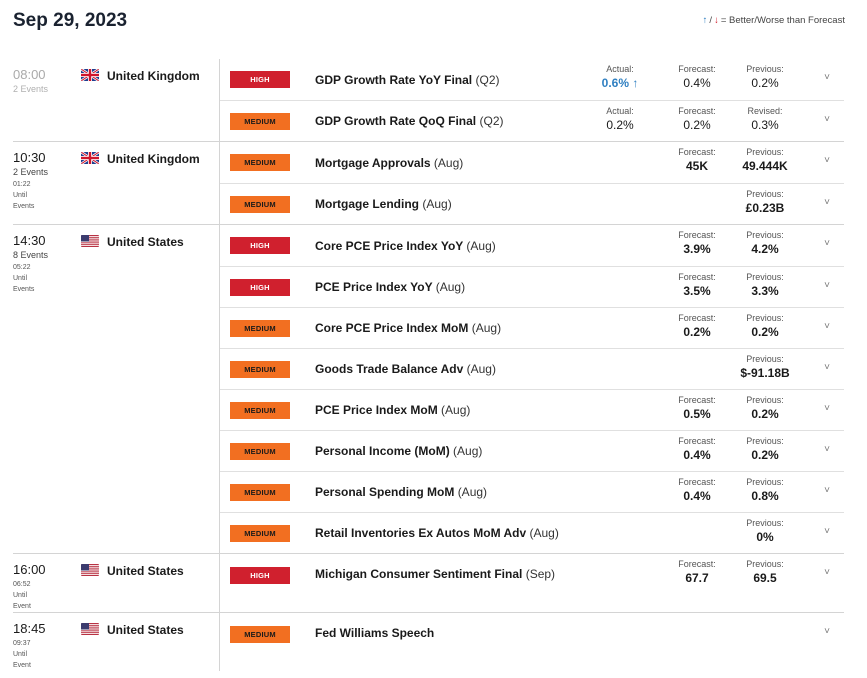 The height and width of the screenshot is (678, 867). I want to click on forecast-number: 0.5%, so click(697, 414).